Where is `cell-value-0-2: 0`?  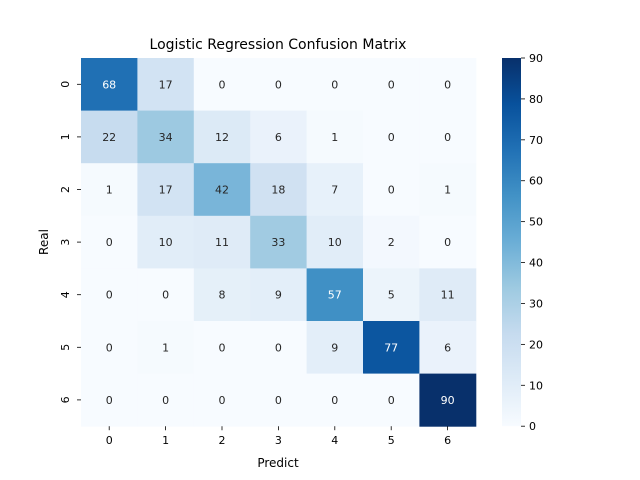
cell-value-0-2: 0 is located at coordinates (222, 84).